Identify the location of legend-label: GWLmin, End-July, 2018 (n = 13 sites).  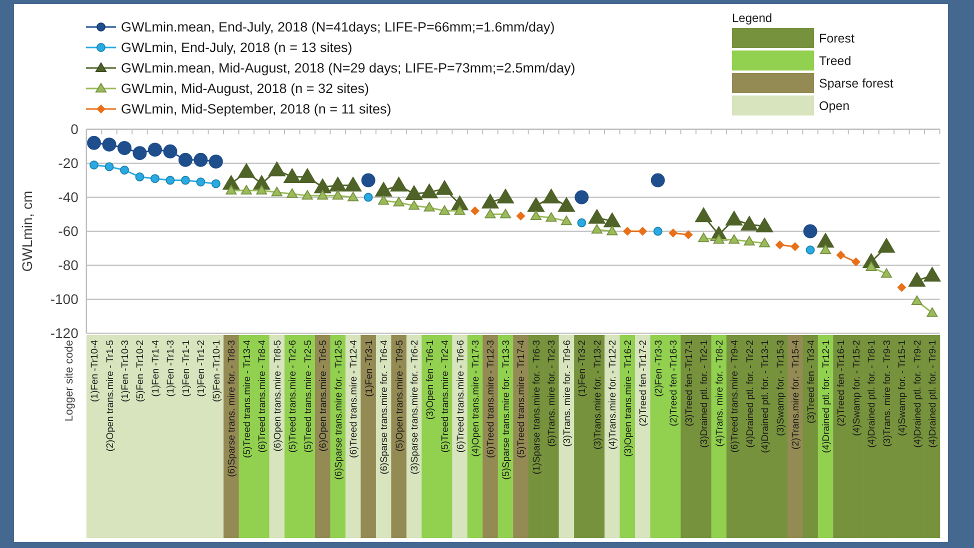
(236, 48).